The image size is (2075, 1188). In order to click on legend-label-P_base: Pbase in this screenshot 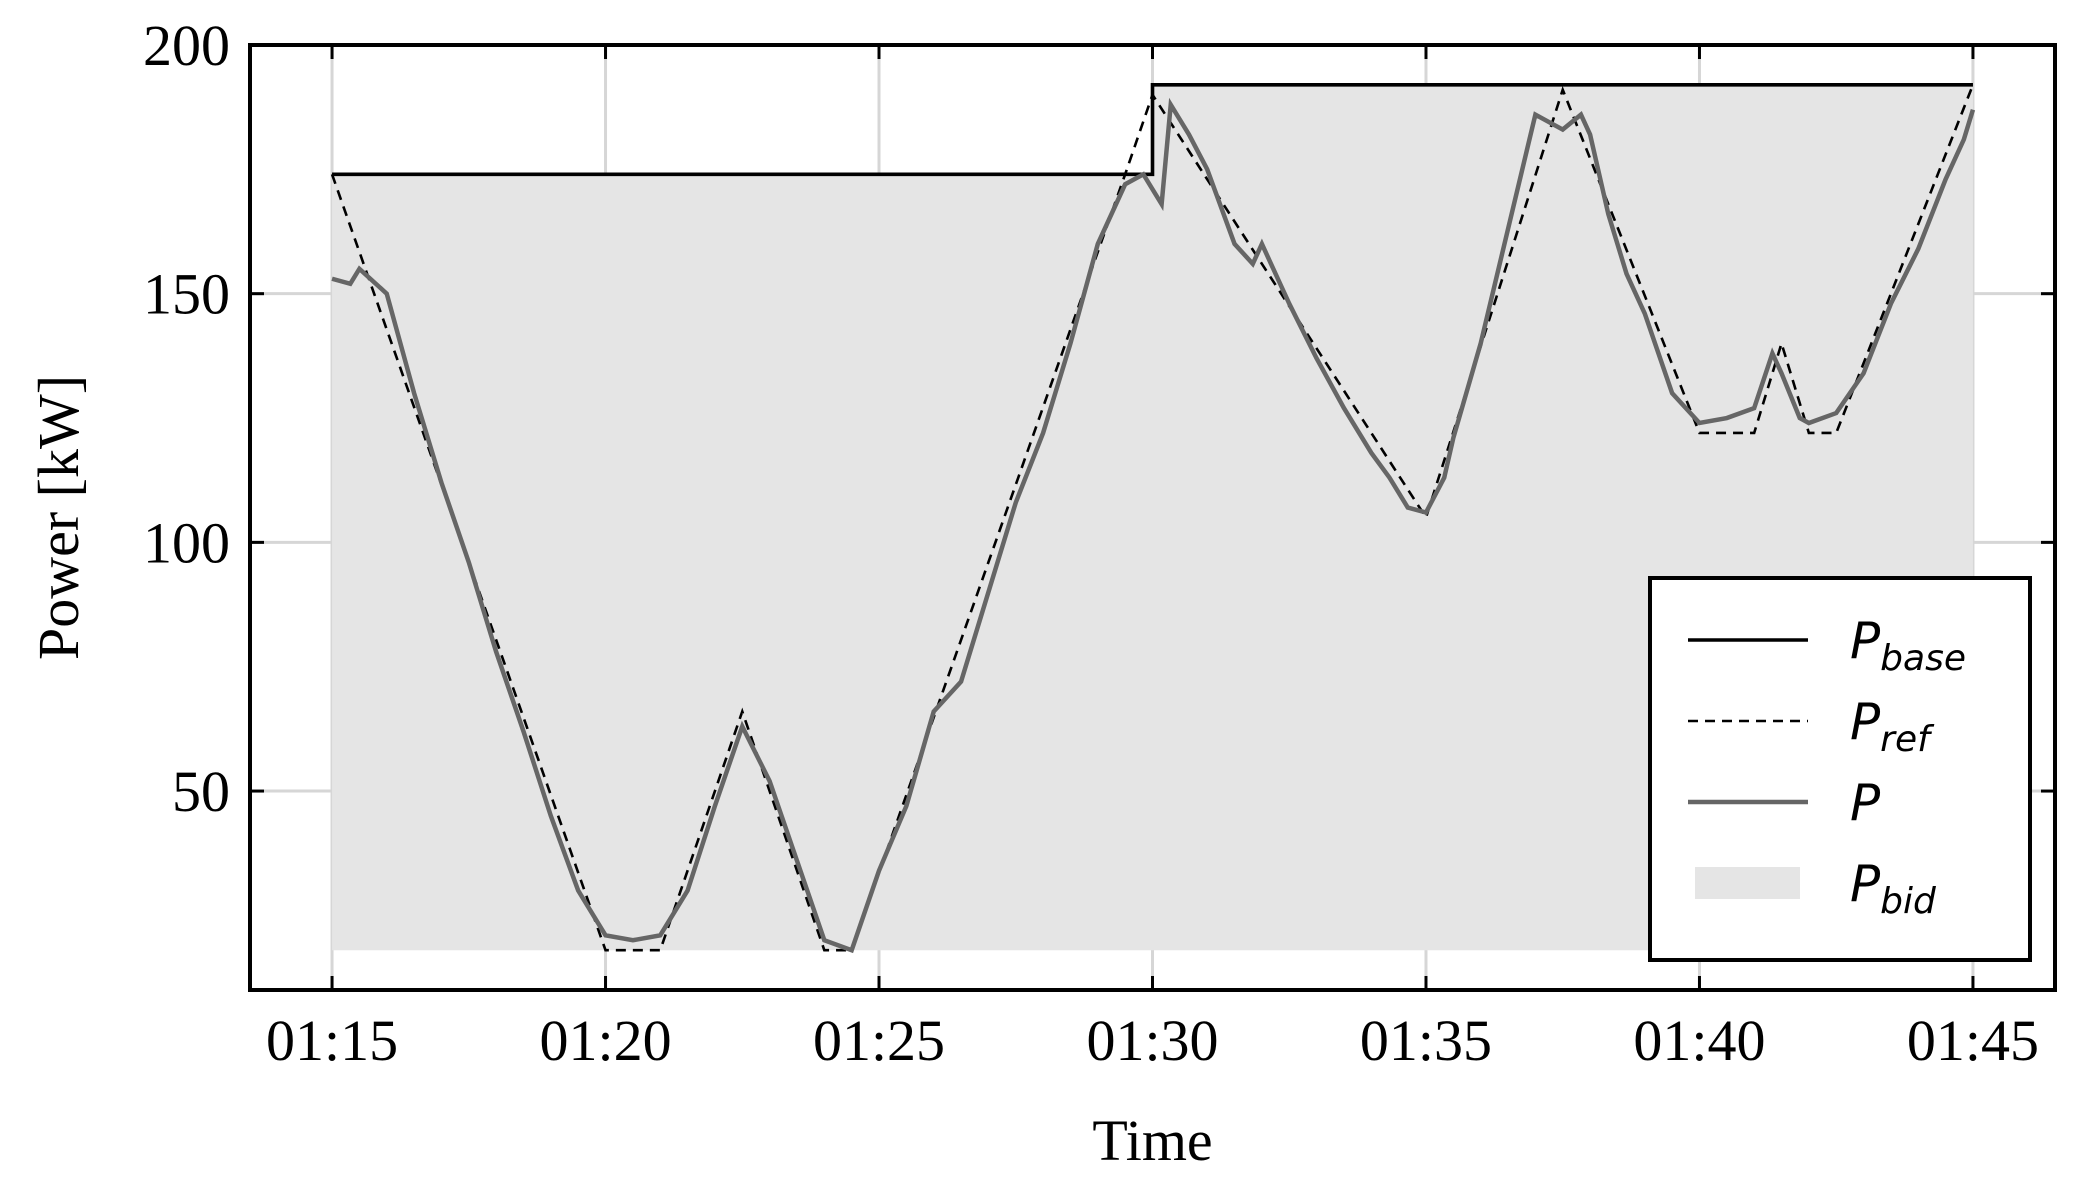, I will do `click(1908, 645)`.